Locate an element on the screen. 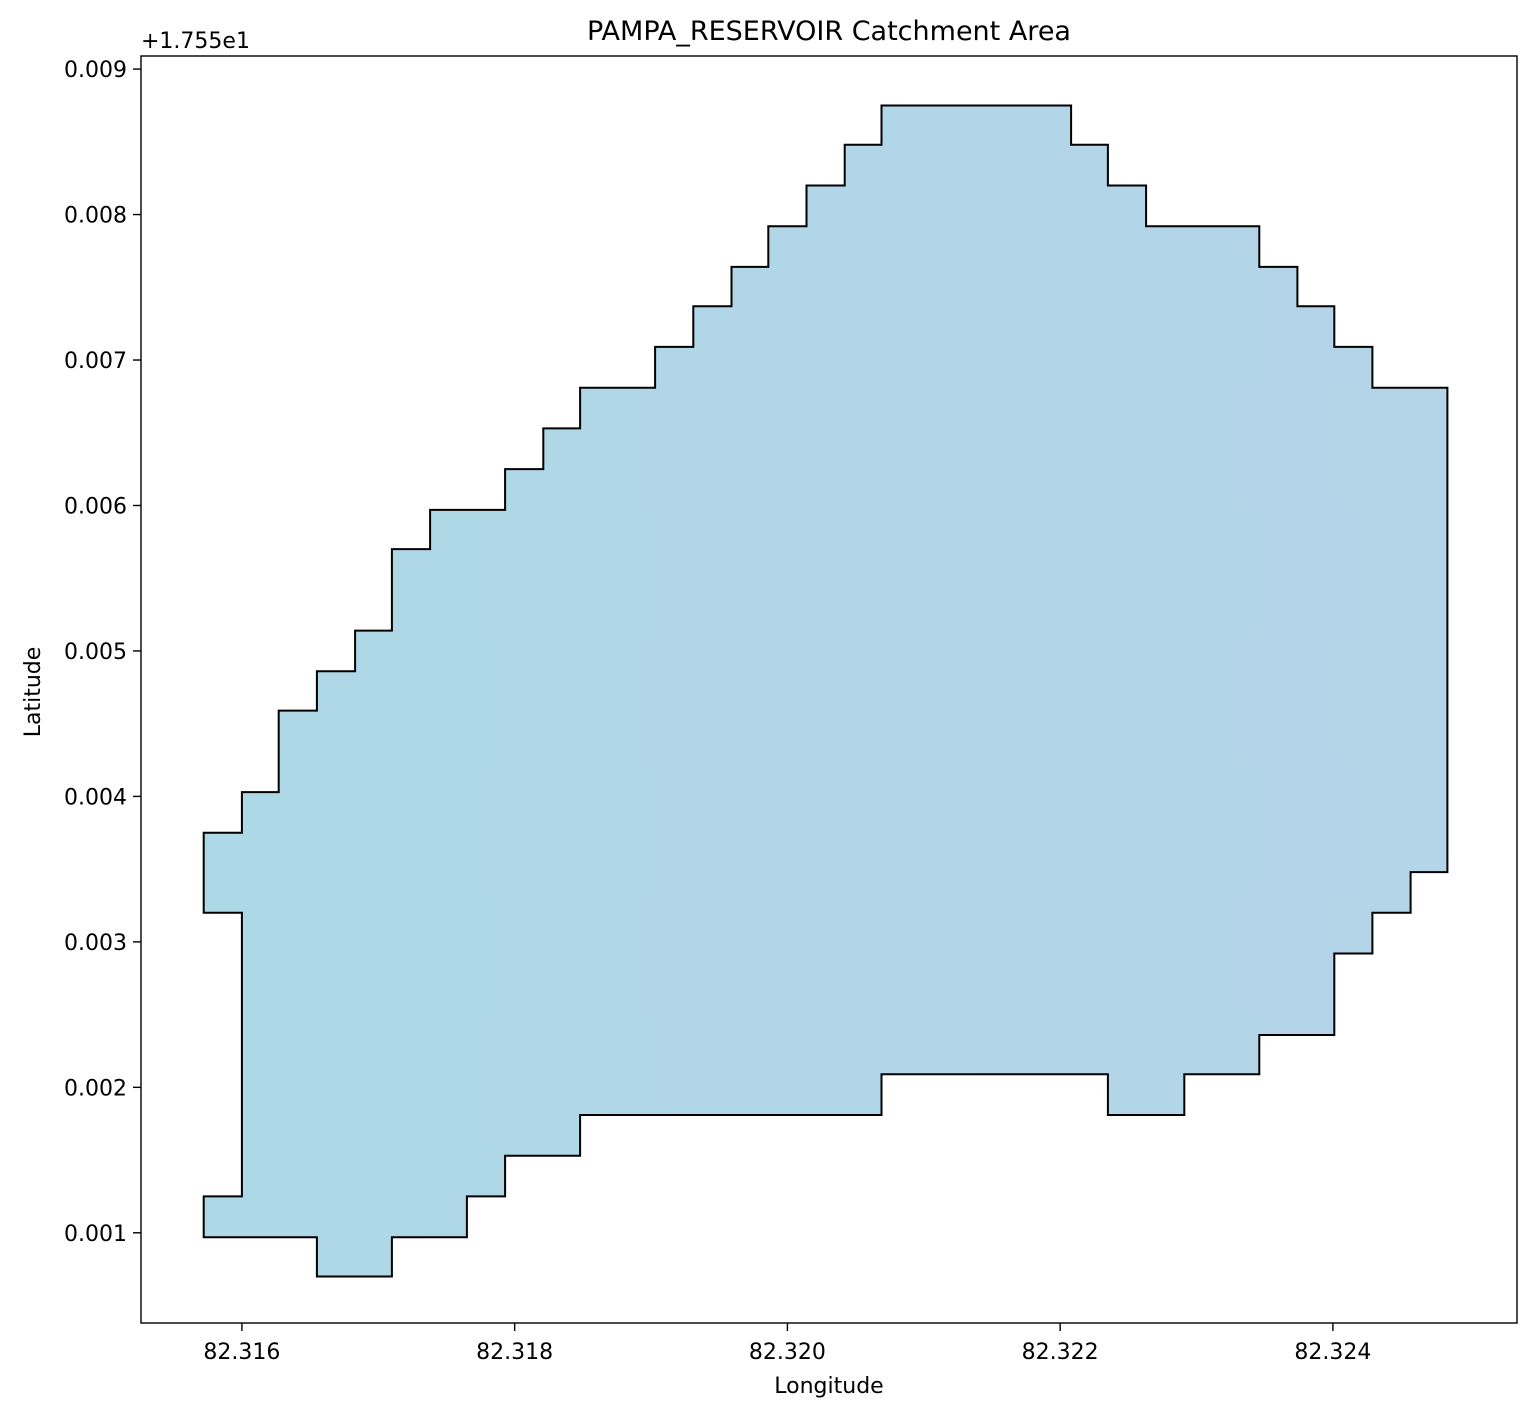  y-tick-label: 0.003 is located at coordinates (95, 943).